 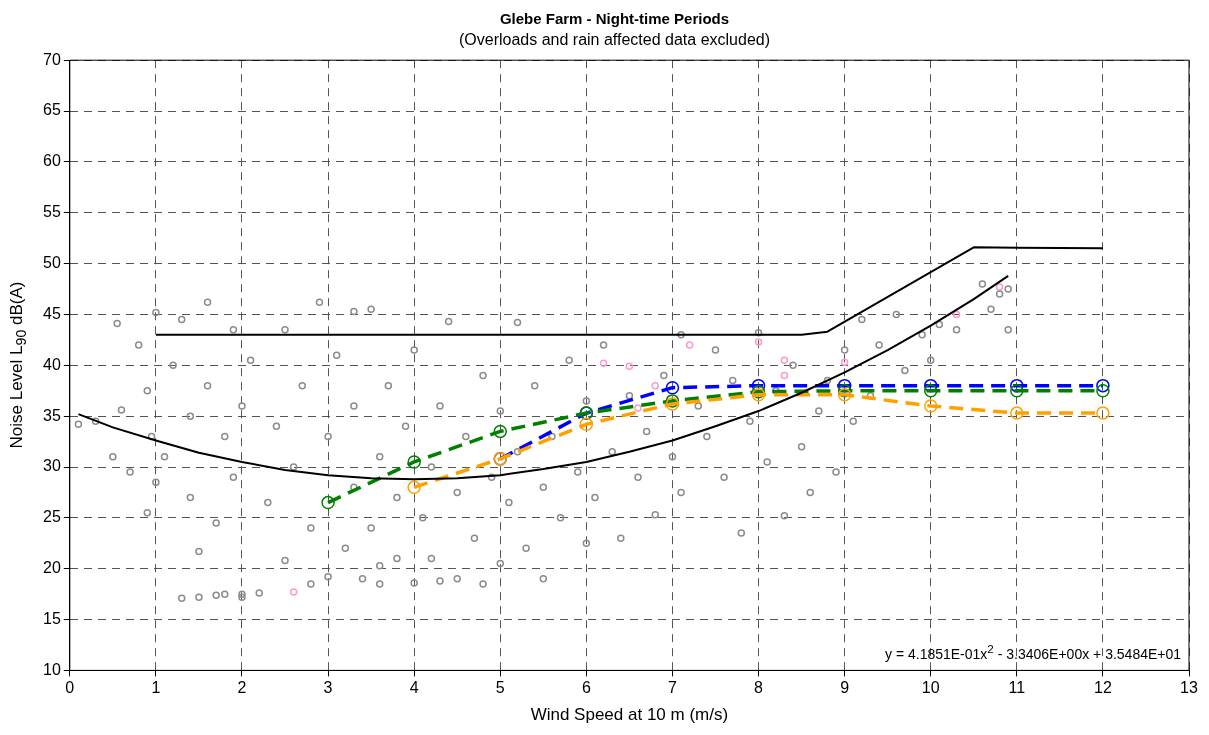 I want to click on y-tick-label: 25, so click(x=52, y=517).